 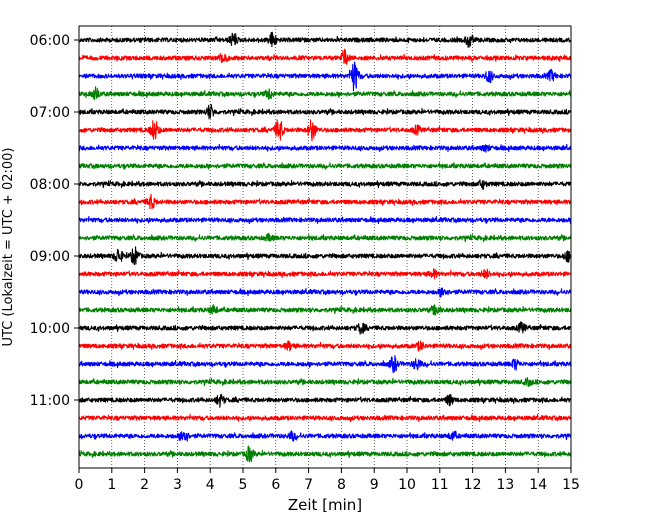 I want to click on x-axis-title: Zeit [min], so click(x=325, y=505).